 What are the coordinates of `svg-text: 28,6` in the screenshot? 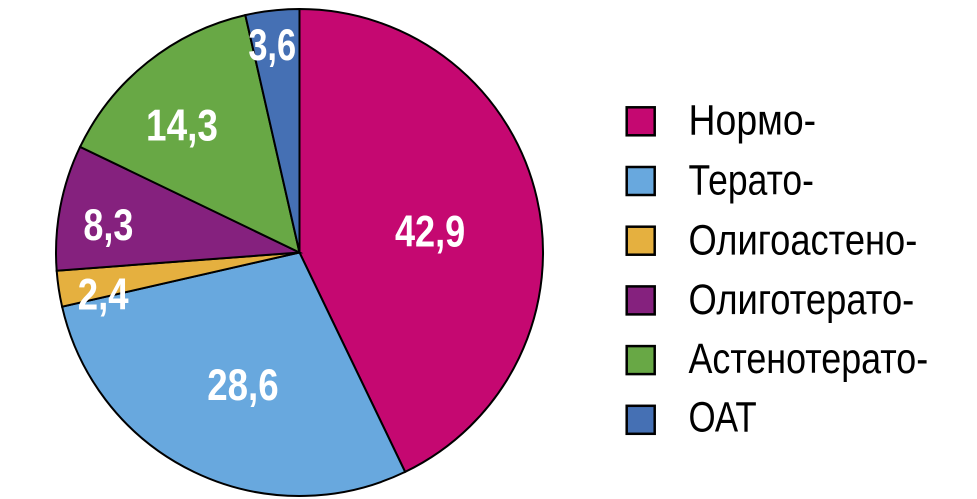 It's located at (242, 385).